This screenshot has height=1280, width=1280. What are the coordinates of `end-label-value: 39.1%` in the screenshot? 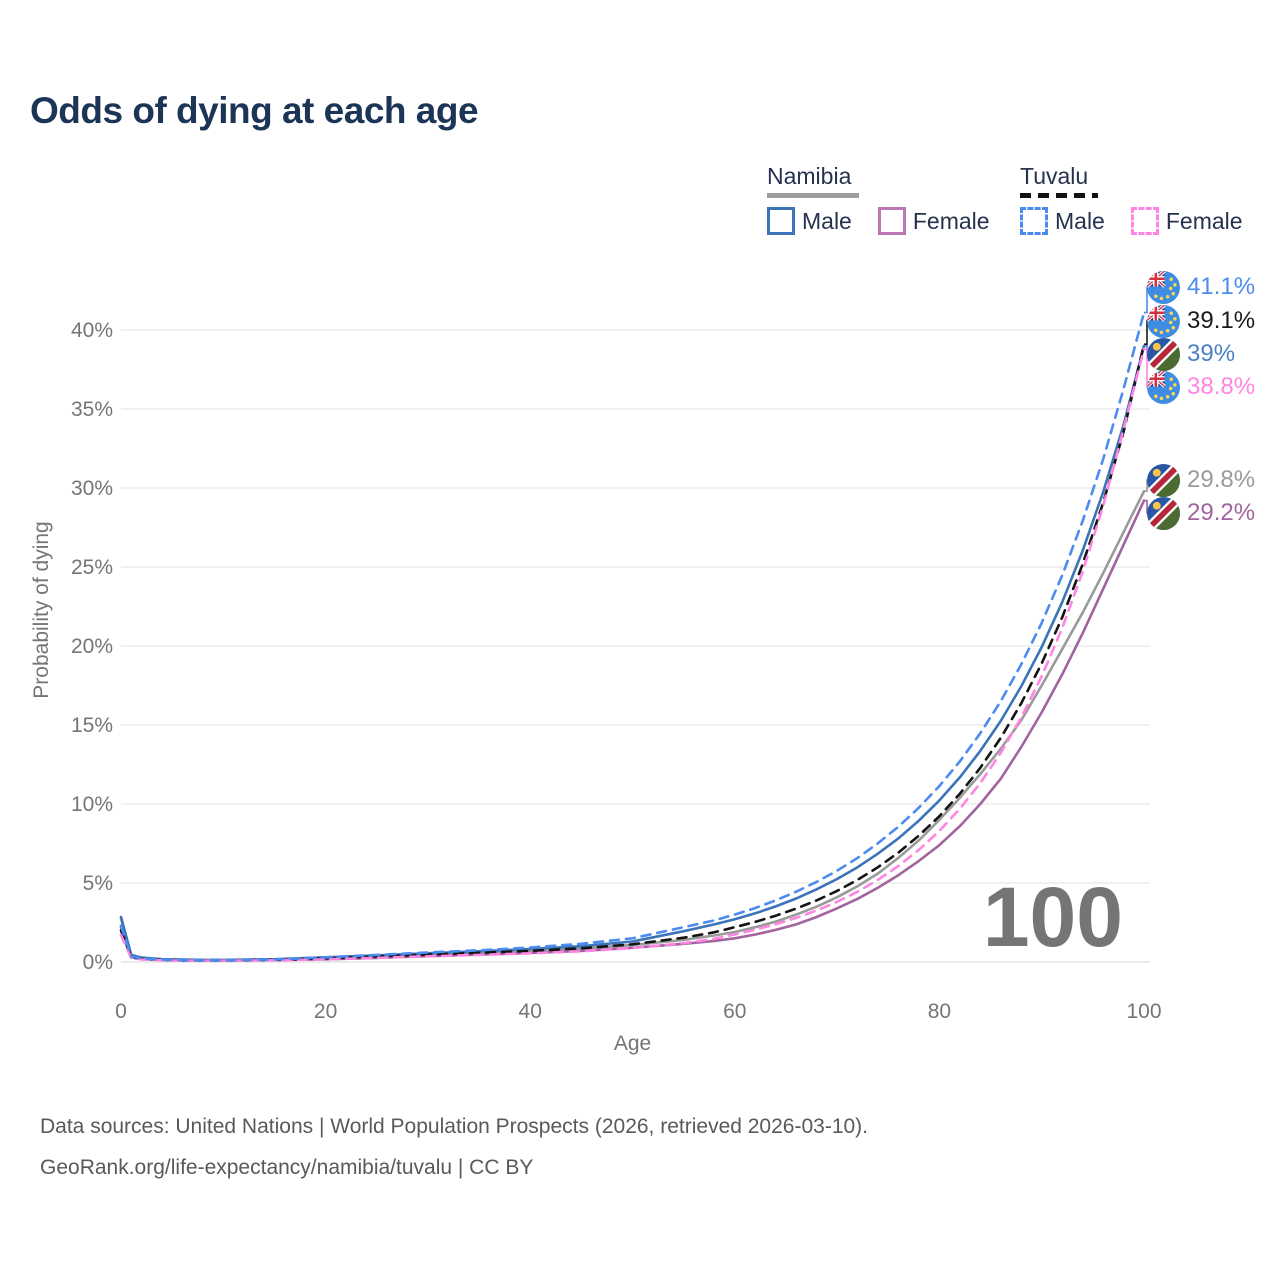 It's located at (1221, 320).